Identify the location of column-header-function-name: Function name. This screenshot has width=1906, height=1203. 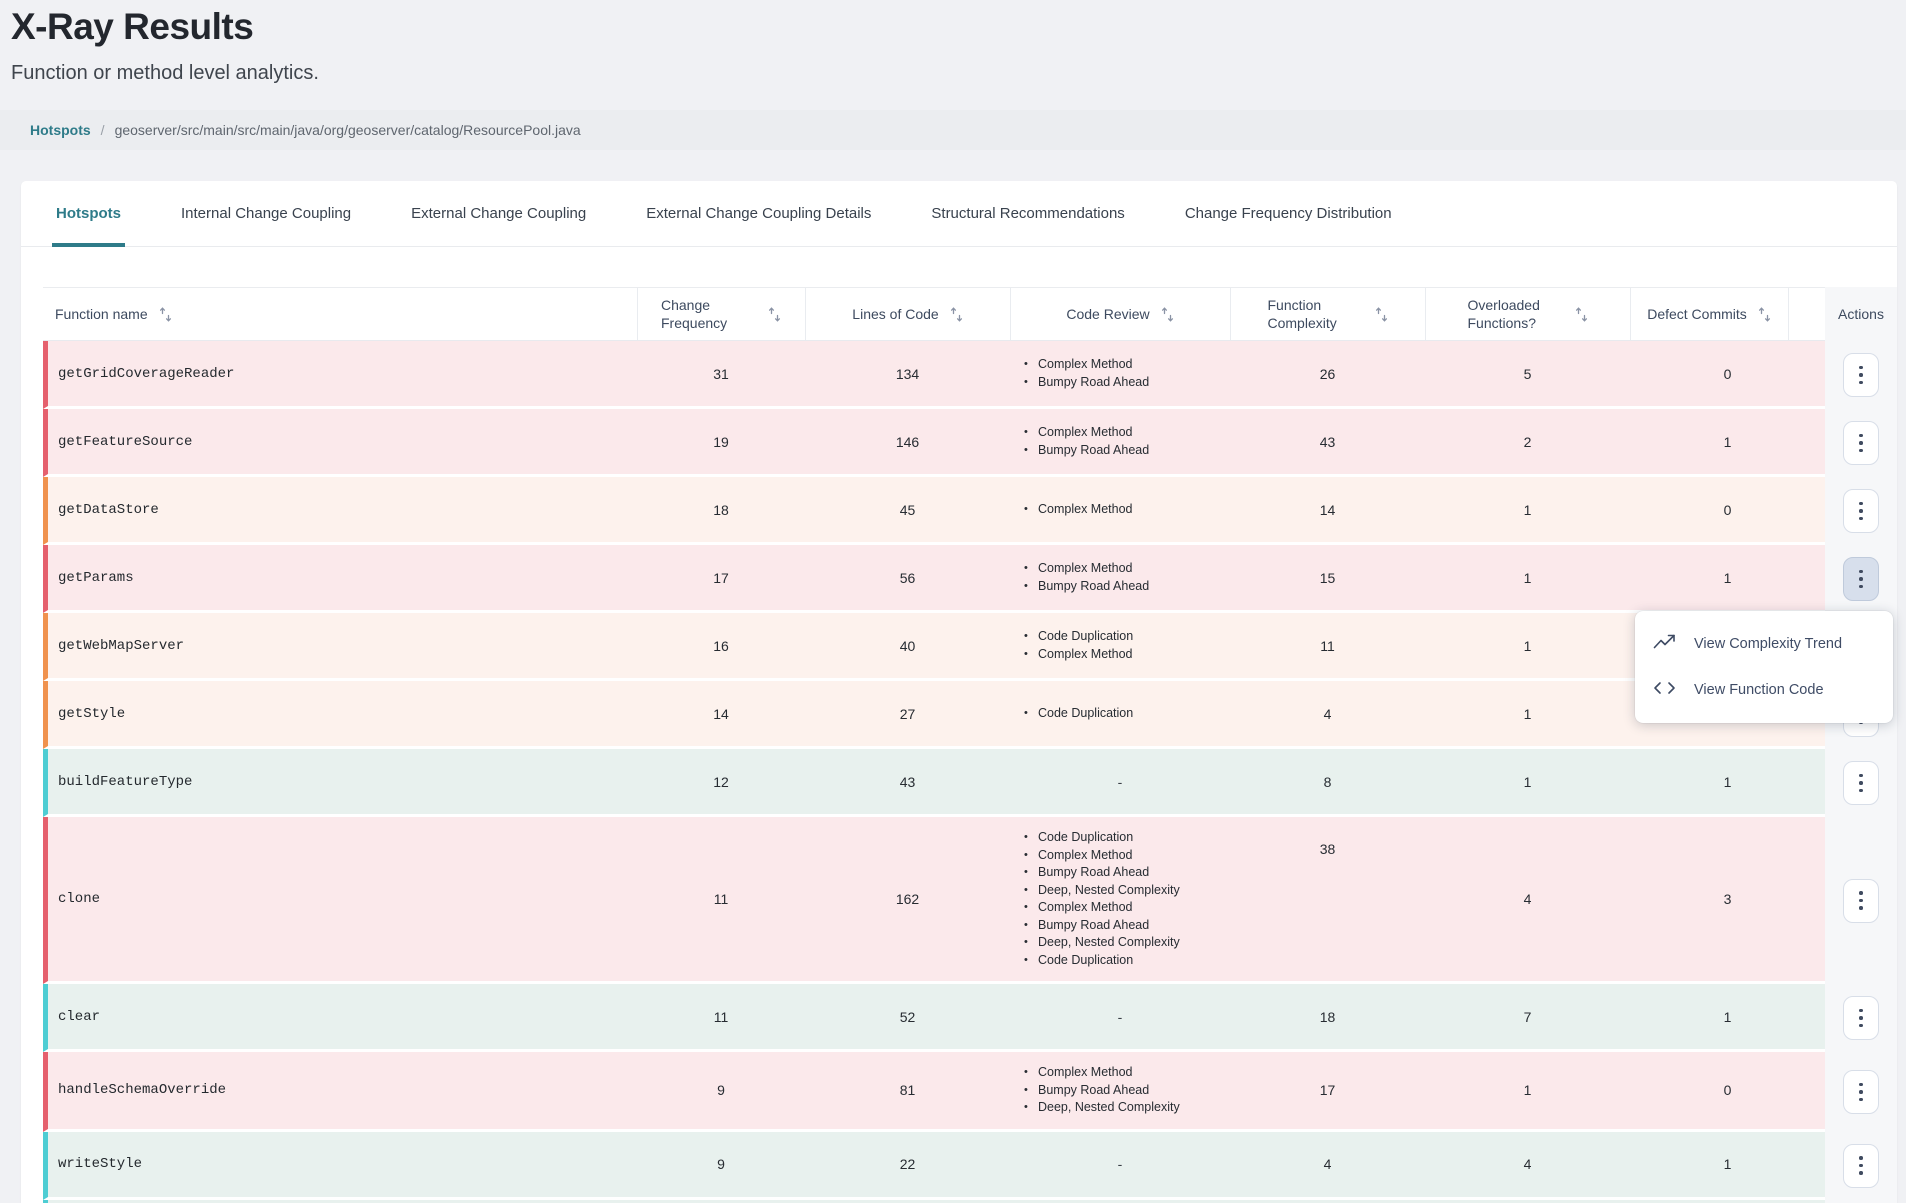
(340, 314).